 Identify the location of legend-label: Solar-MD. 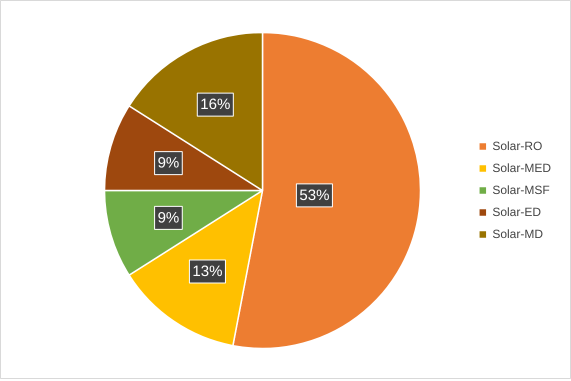
(517, 233).